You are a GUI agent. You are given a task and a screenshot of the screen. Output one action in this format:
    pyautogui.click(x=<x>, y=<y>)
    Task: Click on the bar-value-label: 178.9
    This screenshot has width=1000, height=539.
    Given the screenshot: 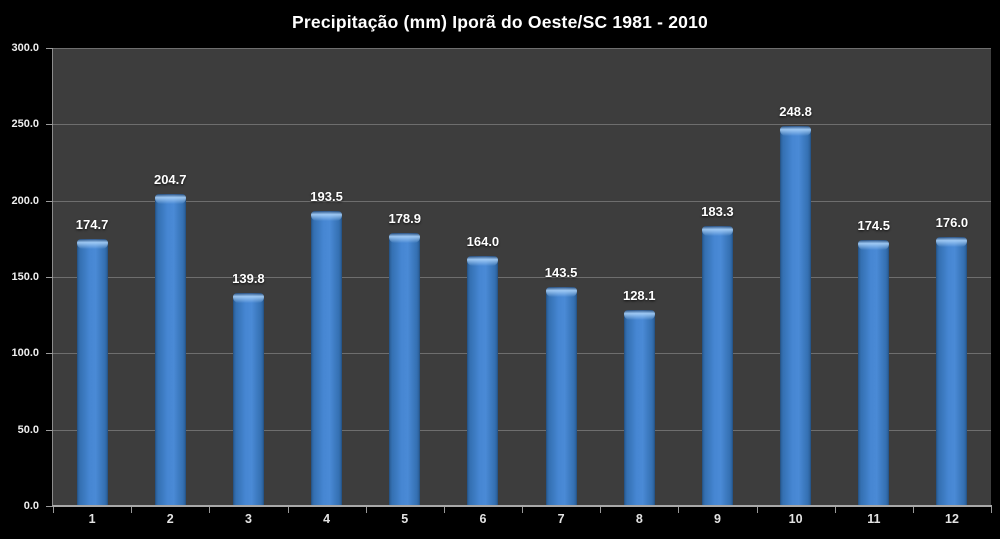 What is the action you would take?
    pyautogui.click(x=405, y=218)
    